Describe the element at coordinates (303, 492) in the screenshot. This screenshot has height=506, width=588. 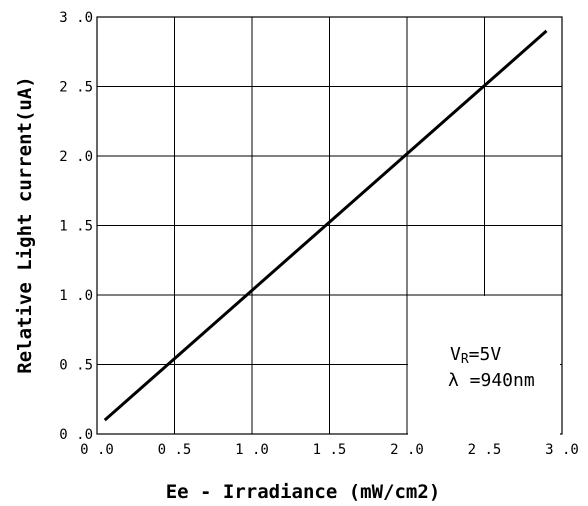
I see `x-axis-title: Ee - Irradiance (mW/cm2)` at that location.